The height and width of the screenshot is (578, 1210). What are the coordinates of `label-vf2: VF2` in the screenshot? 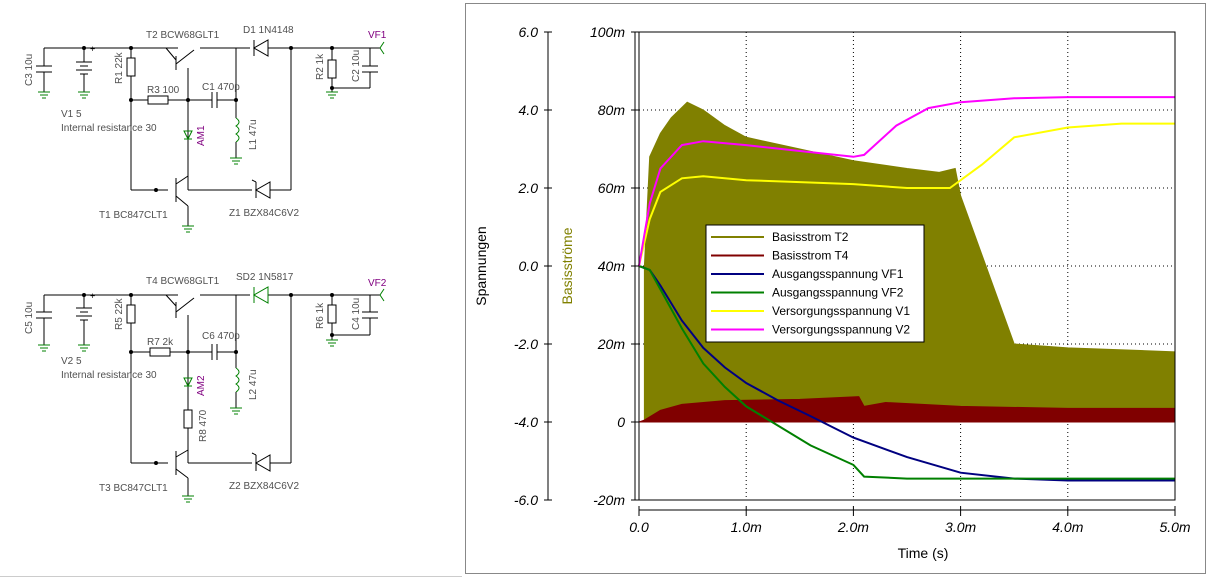 It's located at (377, 283).